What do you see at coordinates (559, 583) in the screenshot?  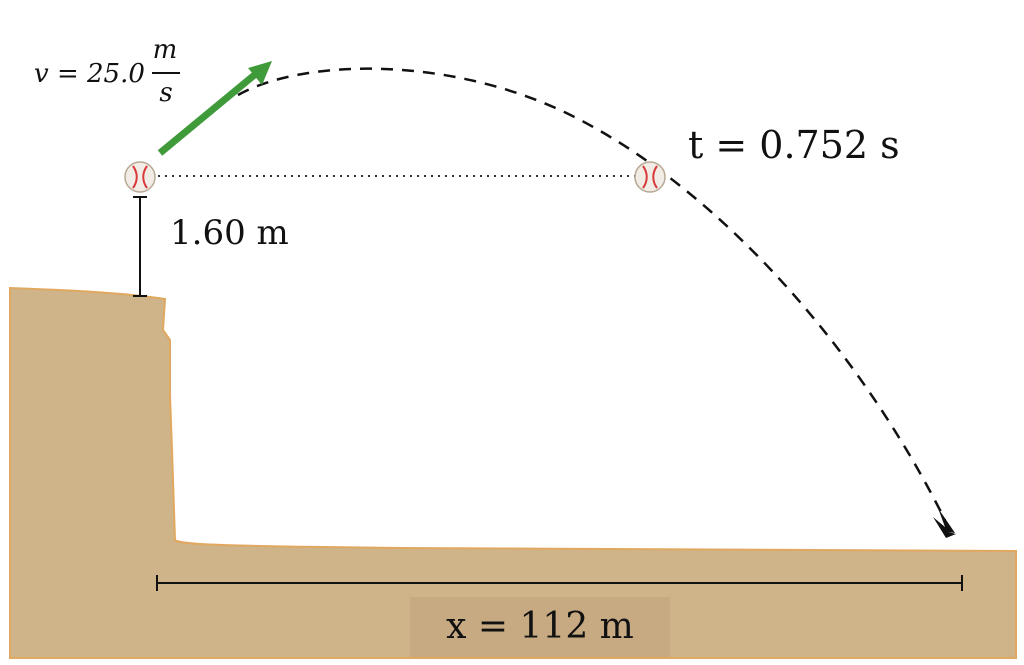 I see `distance-marker` at bounding box center [559, 583].